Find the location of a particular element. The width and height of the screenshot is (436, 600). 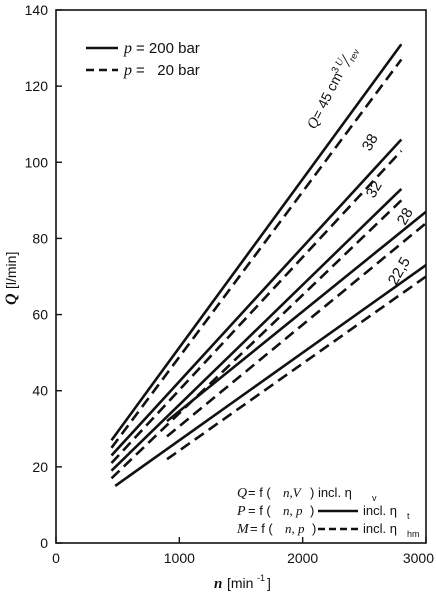

formula-m-args: n, p is located at coordinates (295, 528).